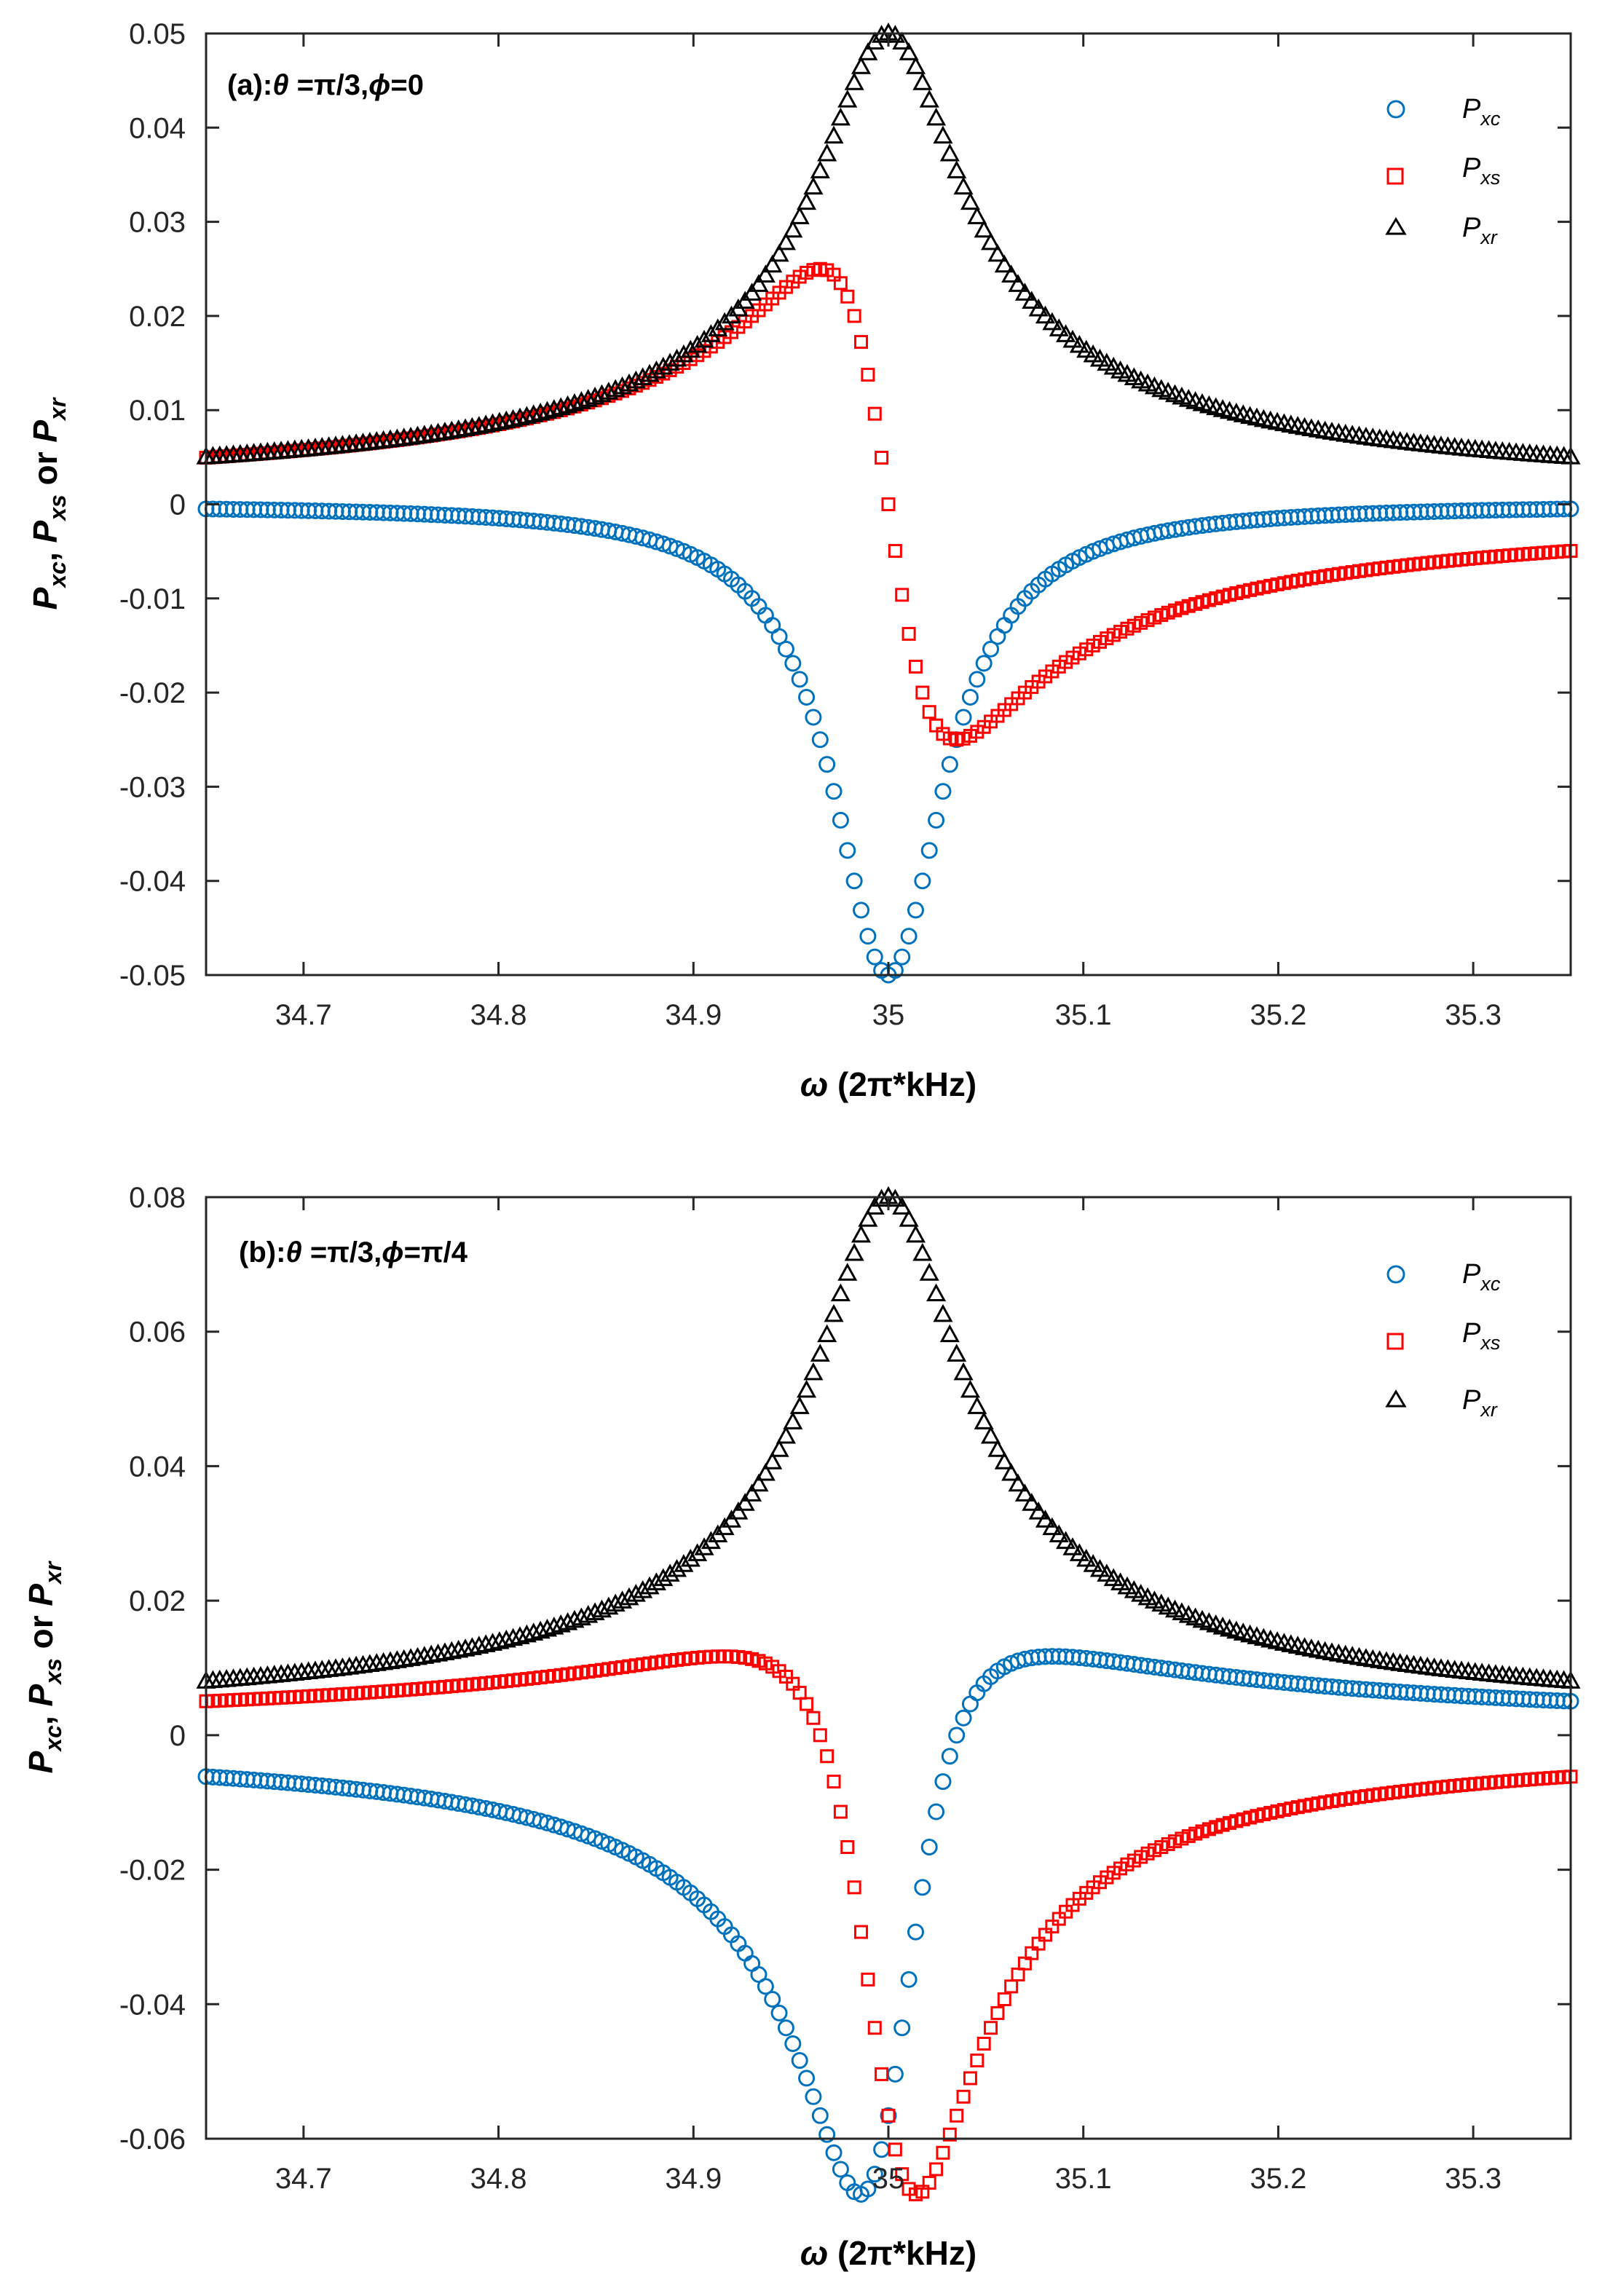  What do you see at coordinates (1395, 1341) in the screenshot?
I see `legend-marker-square` at bounding box center [1395, 1341].